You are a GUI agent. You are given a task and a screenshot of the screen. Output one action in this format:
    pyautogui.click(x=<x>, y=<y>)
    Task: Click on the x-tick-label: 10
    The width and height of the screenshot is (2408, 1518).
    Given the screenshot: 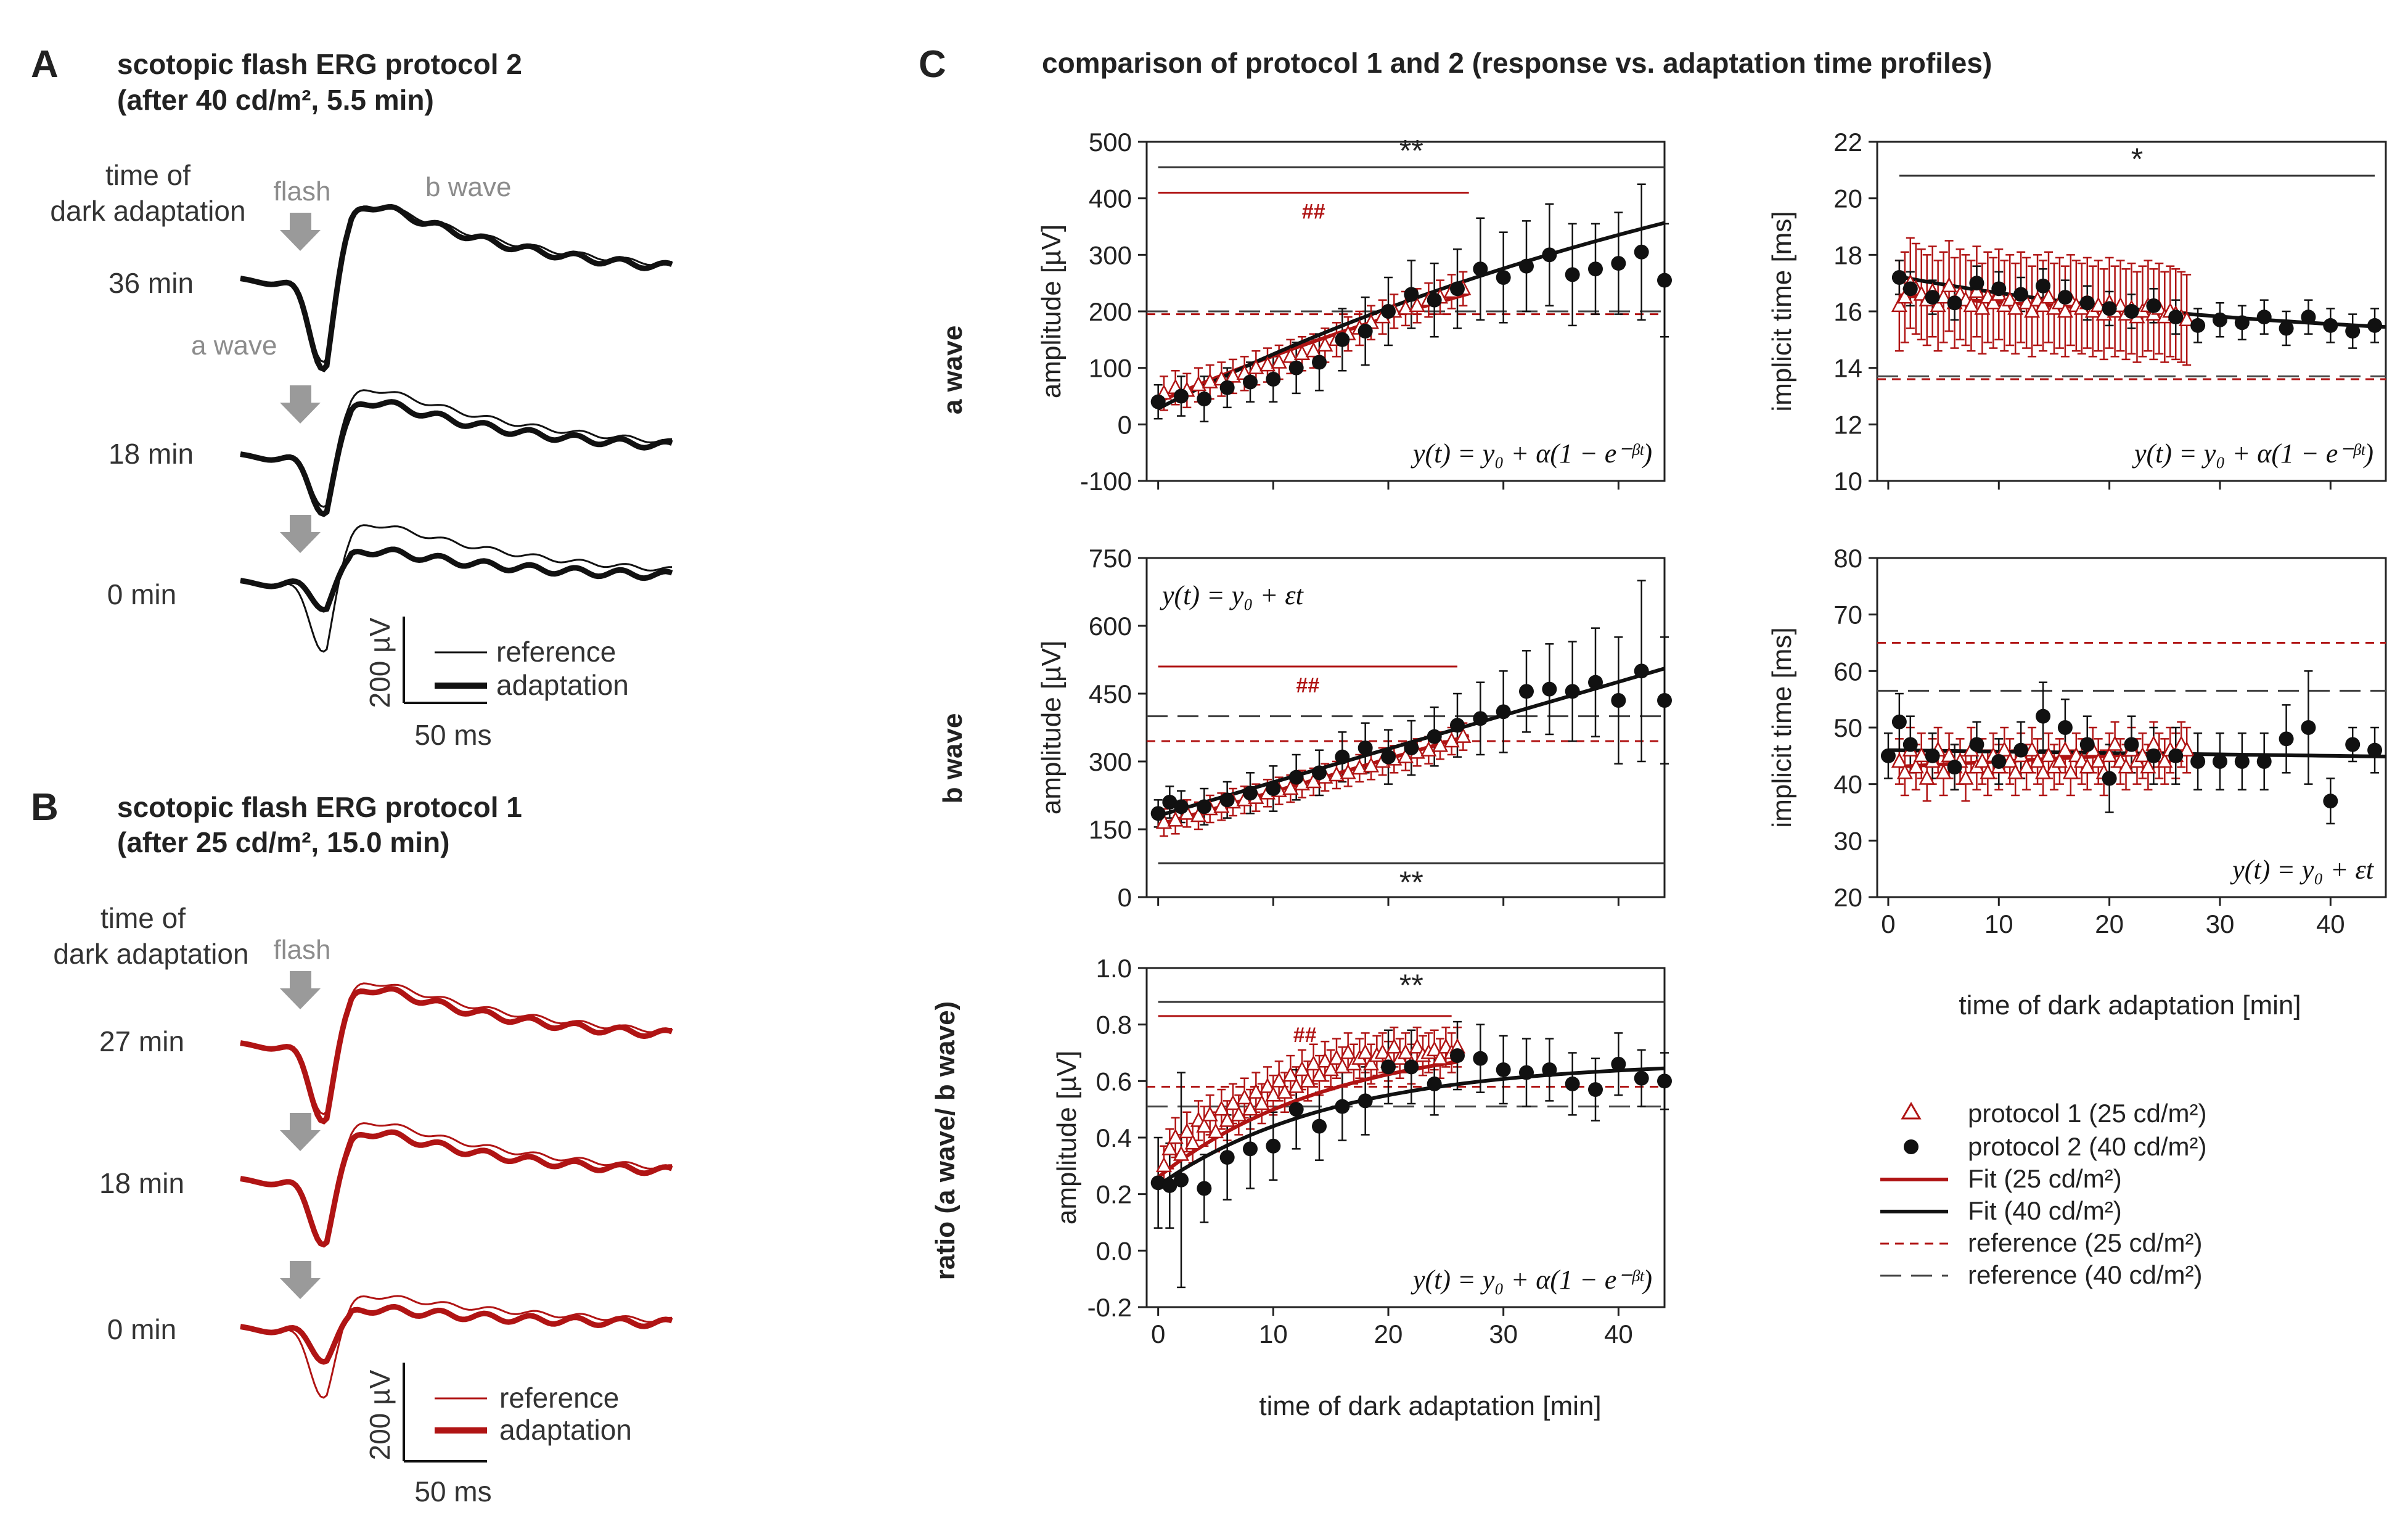 What is the action you would take?
    pyautogui.click(x=1273, y=1333)
    